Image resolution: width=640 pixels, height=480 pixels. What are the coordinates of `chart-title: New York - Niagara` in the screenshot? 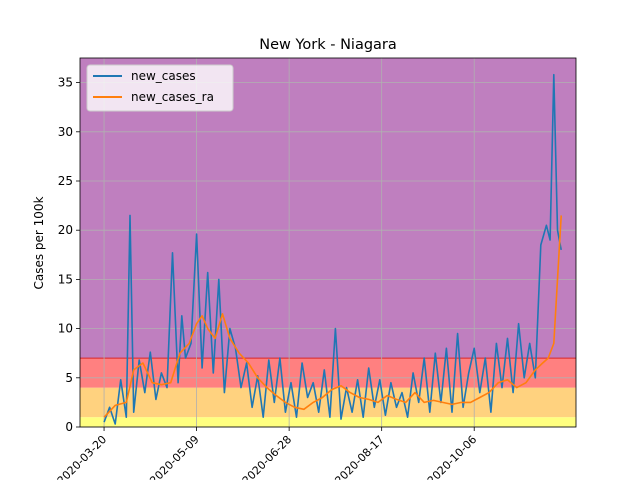 It's located at (328, 45).